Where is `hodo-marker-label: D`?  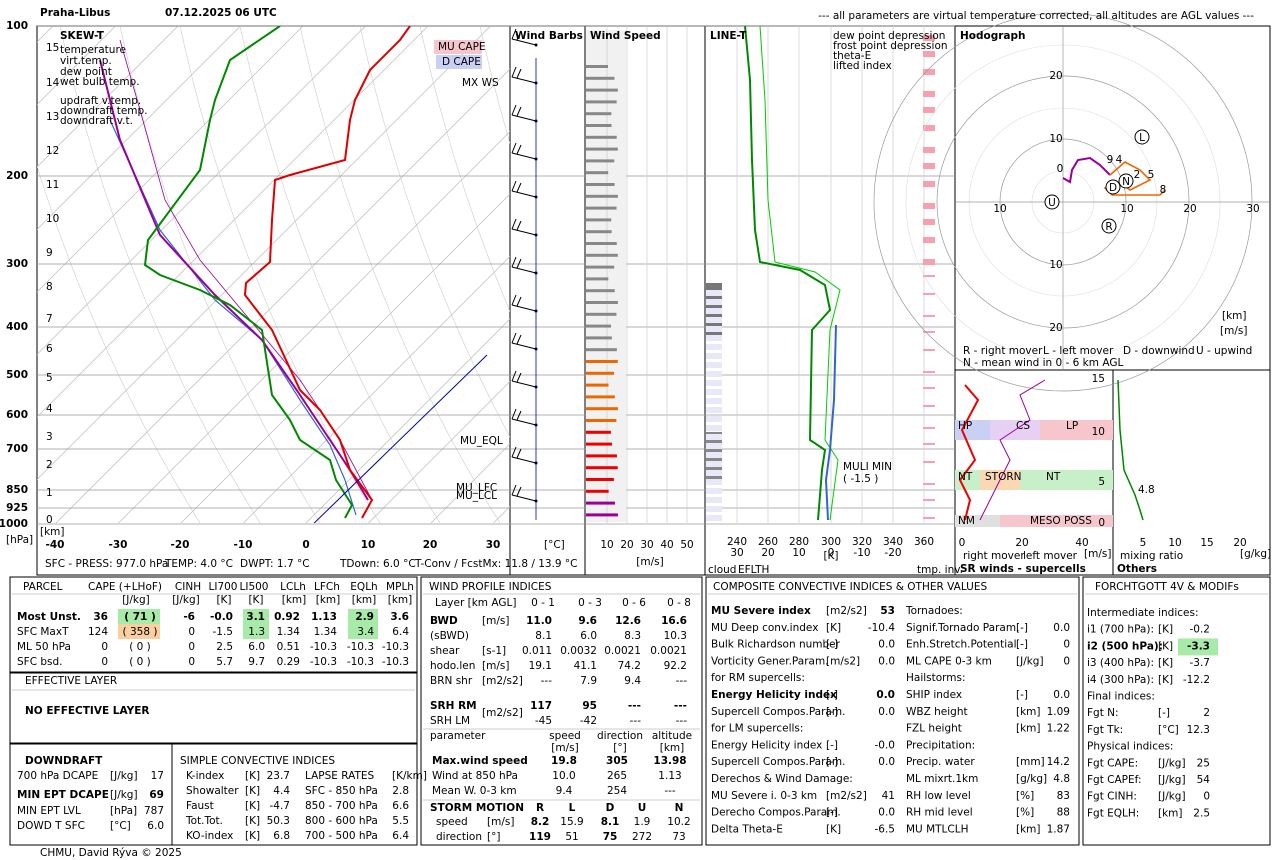 hodo-marker-label: D is located at coordinates (1113, 188).